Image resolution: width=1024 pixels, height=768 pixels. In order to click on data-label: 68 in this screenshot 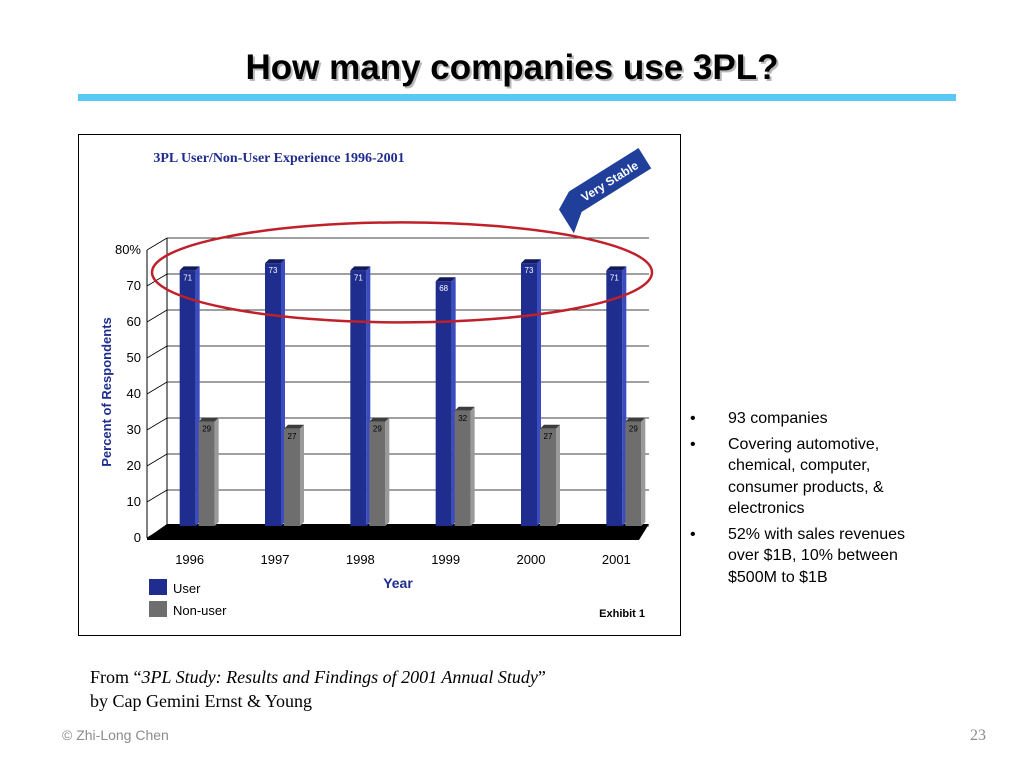, I will do `click(443, 288)`.